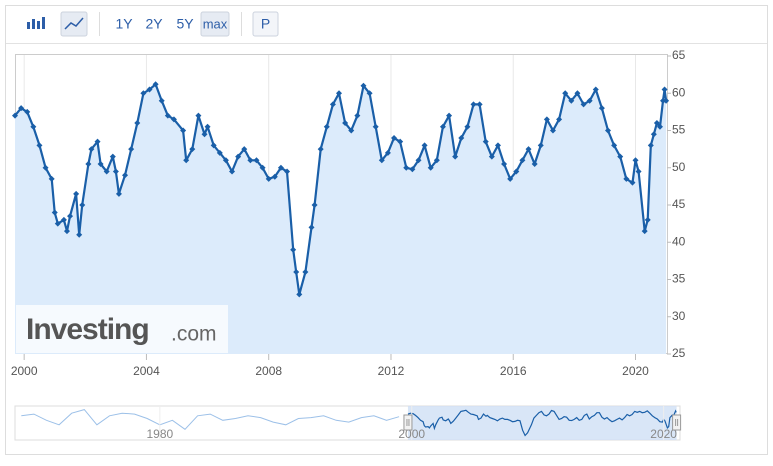 Image resolution: width=773 pixels, height=466 pixels. Describe the element at coordinates (411, 434) in the screenshot. I see `navigator-tick-label: 2000` at that location.